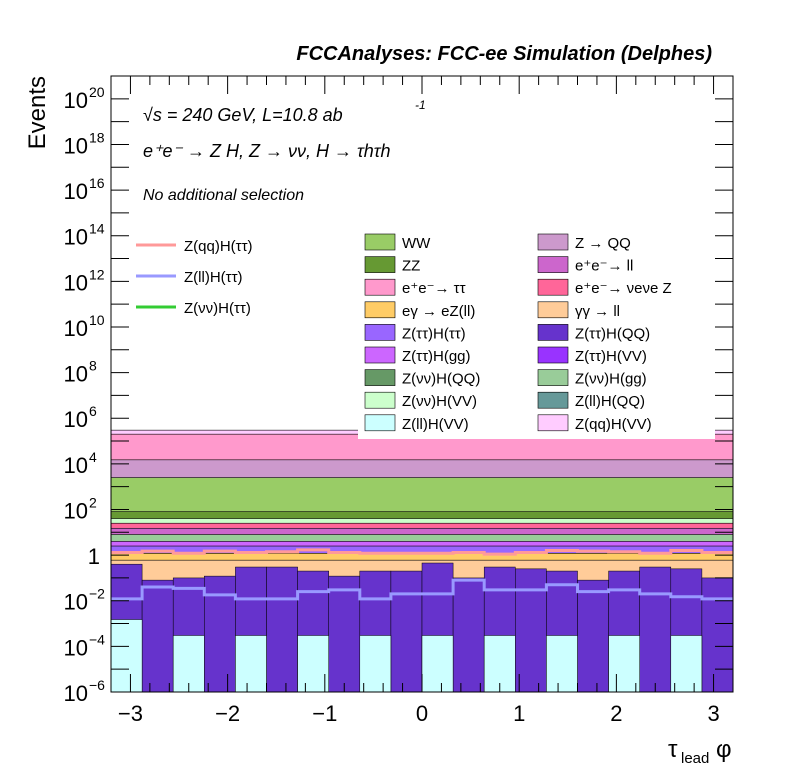 This screenshot has width=796, height=772. I want to click on y-tick-label-sup: 6, so click(93, 411).